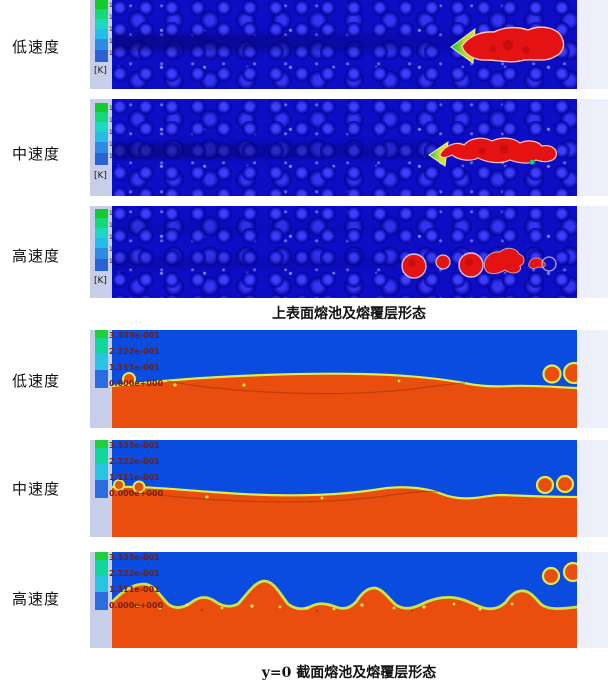  I want to click on panel-top-surface-high-speed: 1. 1. 1. 1. 1. [K], so click(349, 252).